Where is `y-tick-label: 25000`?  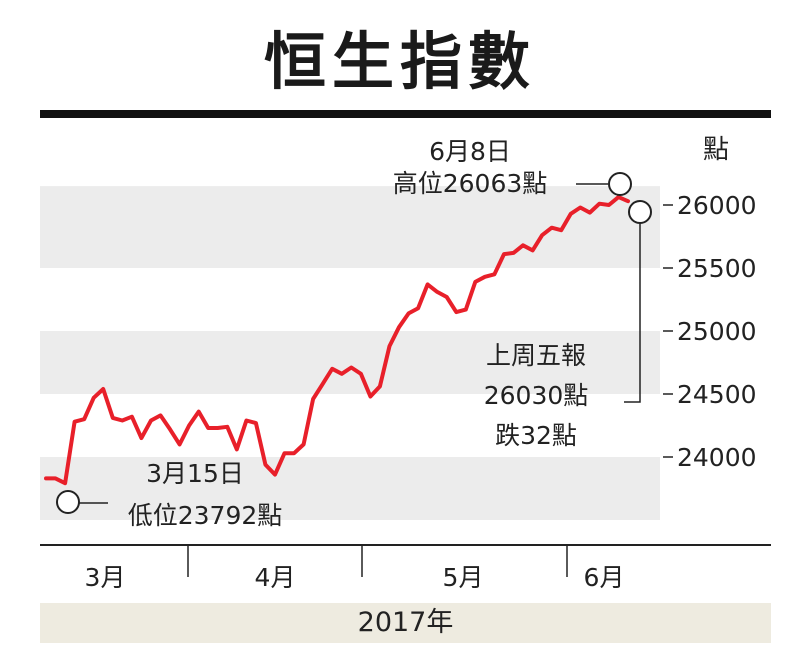 y-tick-label: 25000 is located at coordinates (717, 331).